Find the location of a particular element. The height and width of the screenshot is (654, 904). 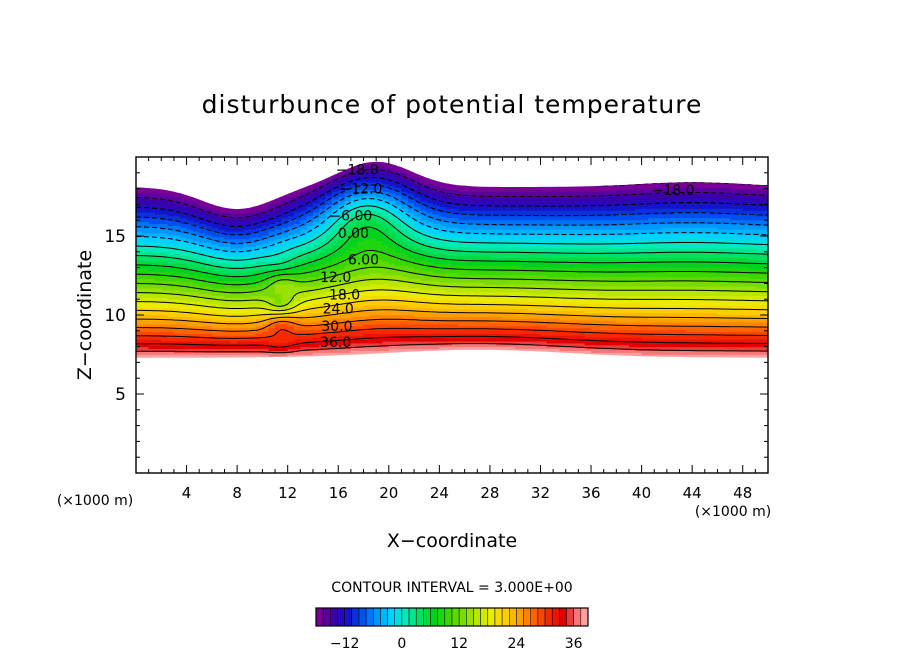

x-tick-label: 48 is located at coordinates (742, 493).